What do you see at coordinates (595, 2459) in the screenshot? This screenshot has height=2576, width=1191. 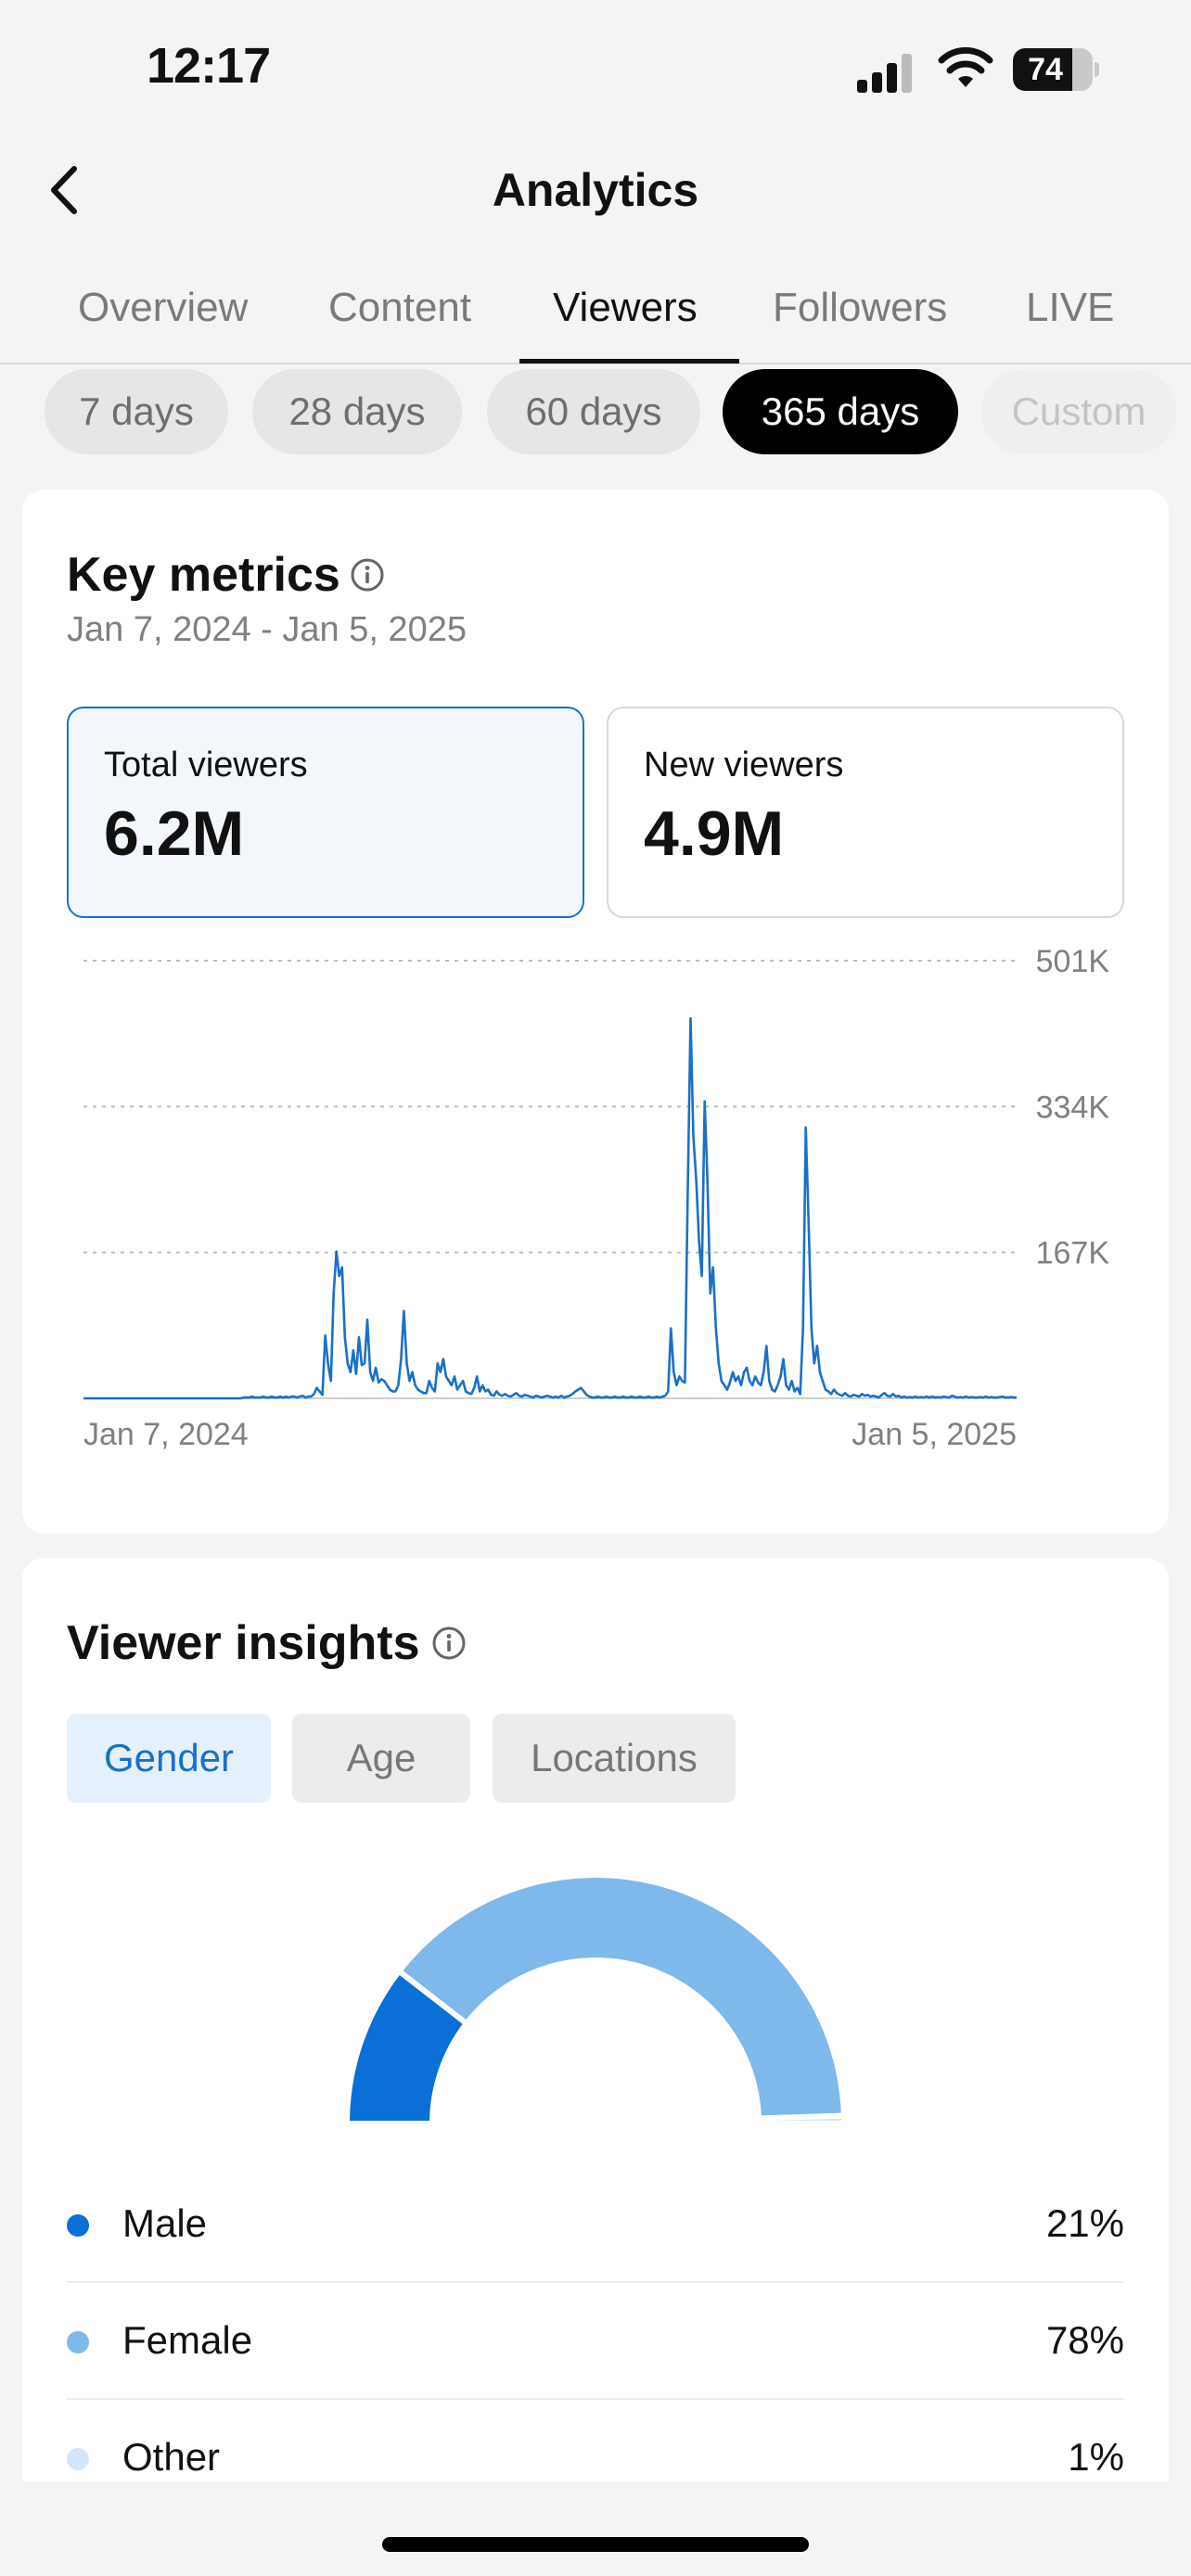 I see `legend-row-other: Other 1%` at bounding box center [595, 2459].